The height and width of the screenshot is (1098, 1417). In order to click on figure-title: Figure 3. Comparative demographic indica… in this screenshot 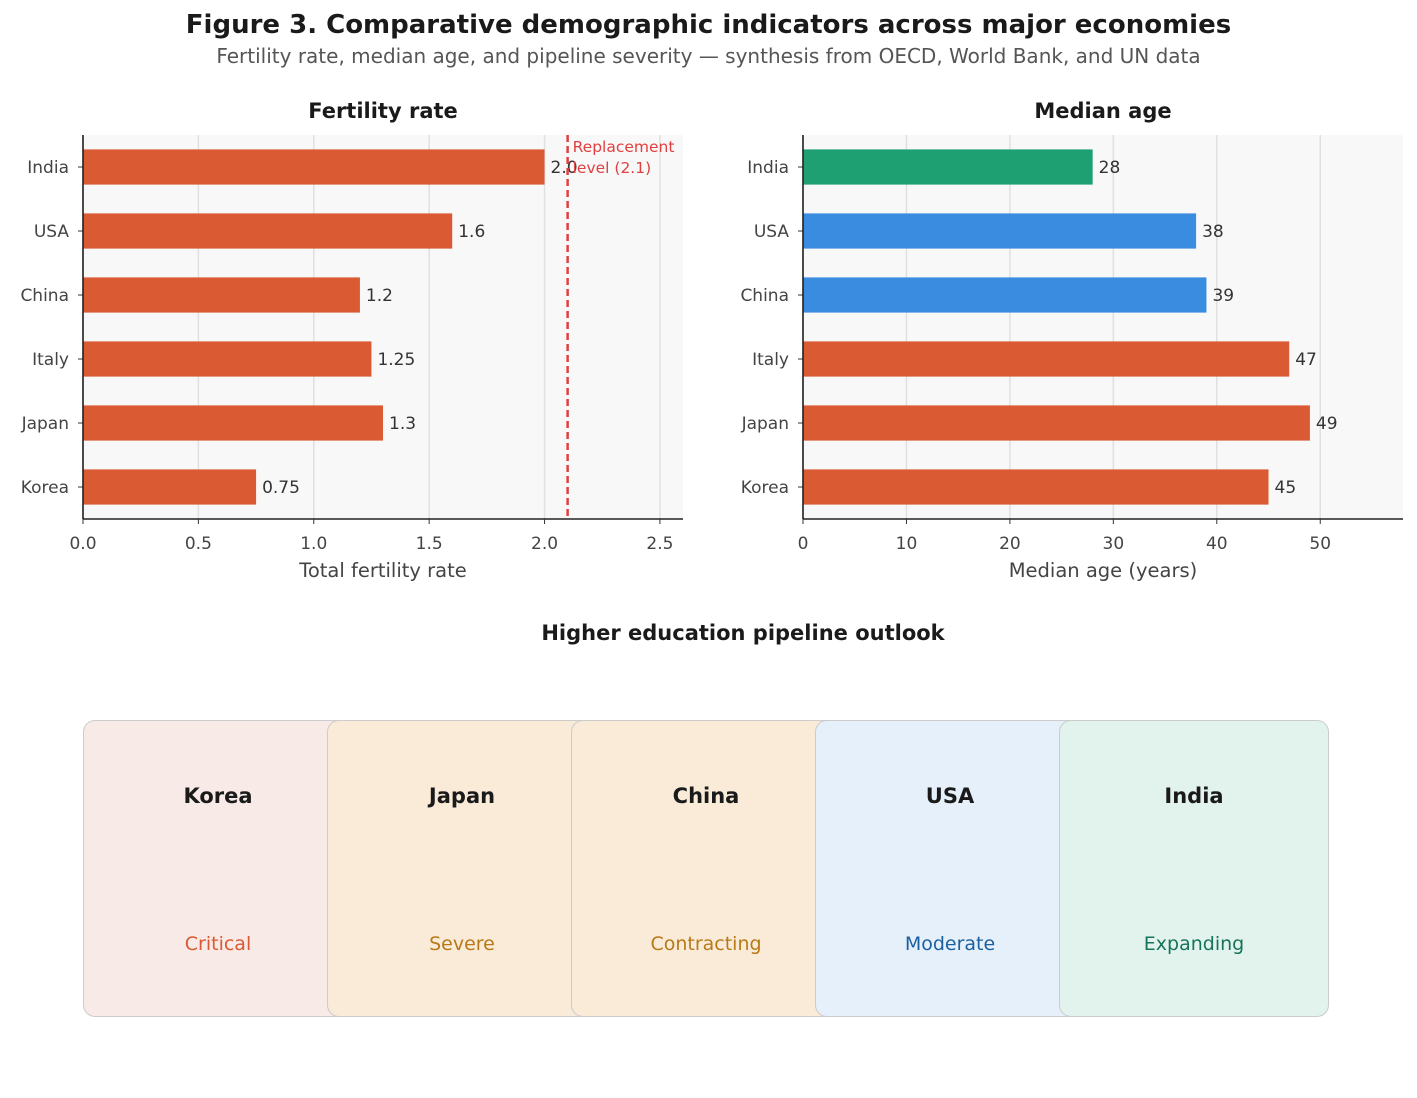, I will do `click(708, 25)`.